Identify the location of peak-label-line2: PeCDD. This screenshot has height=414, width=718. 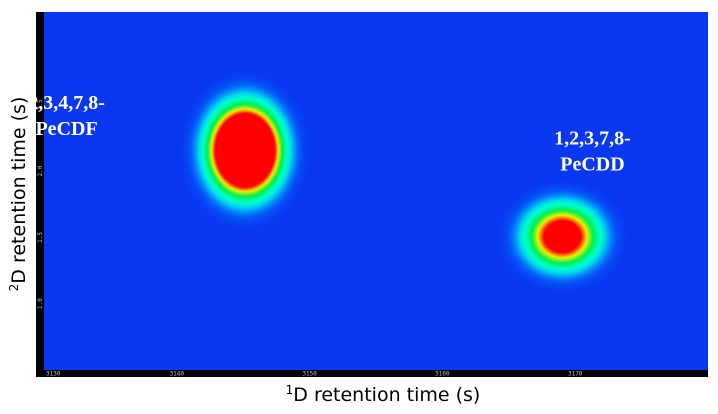
(592, 165).